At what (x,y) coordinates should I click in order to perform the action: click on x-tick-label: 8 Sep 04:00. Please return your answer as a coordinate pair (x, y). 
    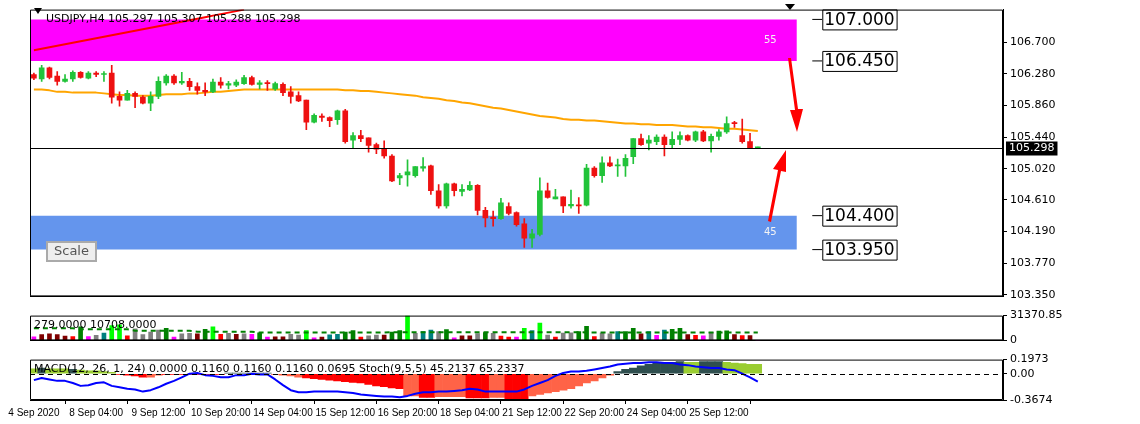
    Looking at the image, I should click on (96, 412).